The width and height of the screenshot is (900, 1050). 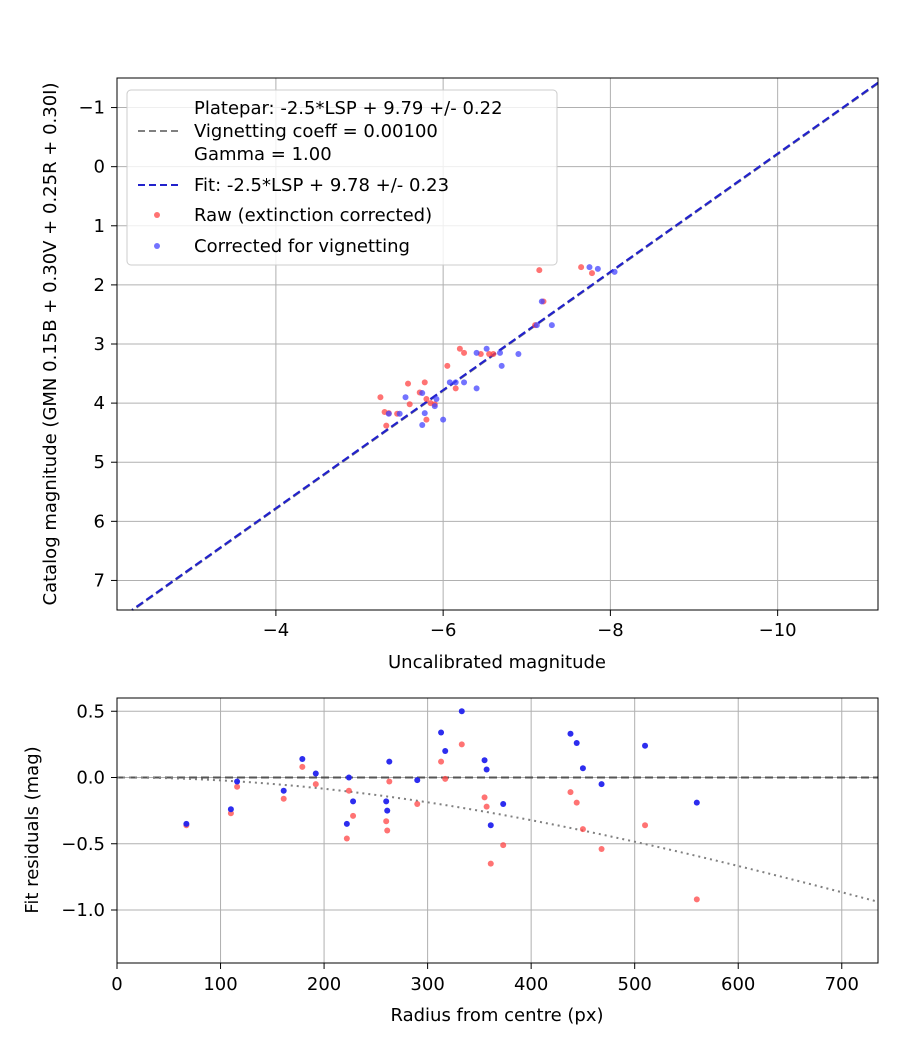 What do you see at coordinates (99, 226) in the screenshot?
I see `top-y-tick-label: 1` at bounding box center [99, 226].